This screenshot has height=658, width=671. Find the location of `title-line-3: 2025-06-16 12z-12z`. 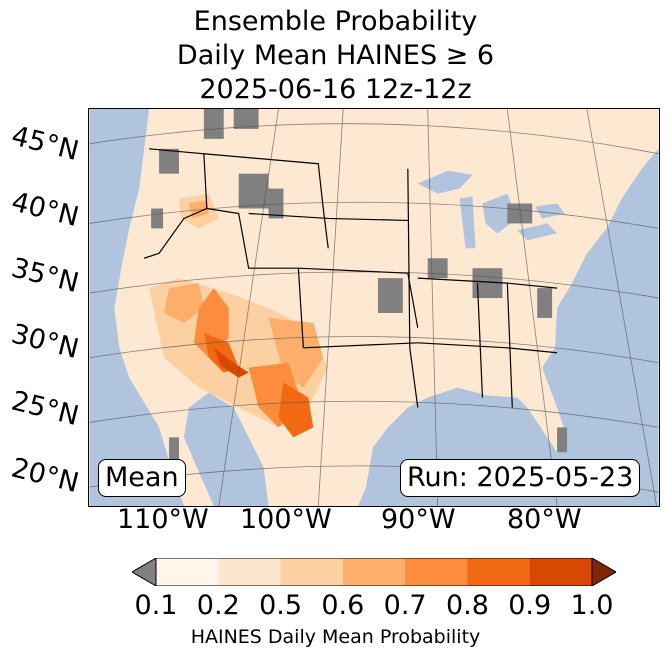

title-line-3: 2025-06-16 12z-12z is located at coordinates (335, 89).